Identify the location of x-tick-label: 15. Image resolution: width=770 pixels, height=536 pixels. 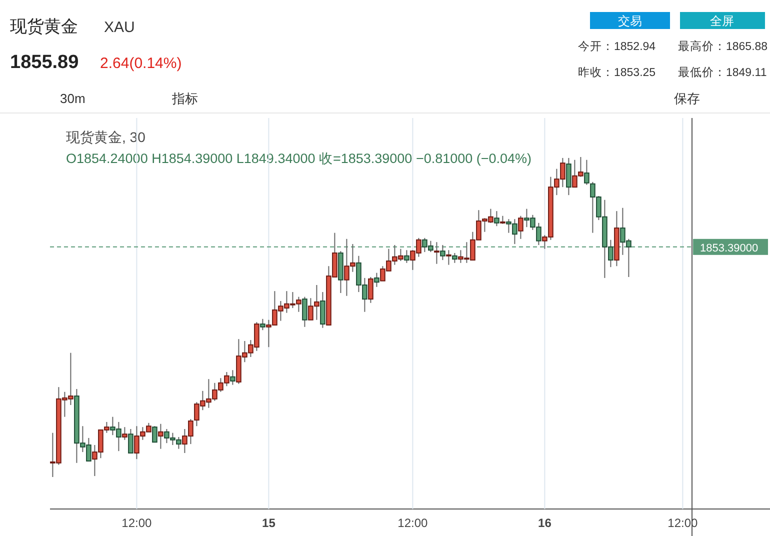
(269, 523).